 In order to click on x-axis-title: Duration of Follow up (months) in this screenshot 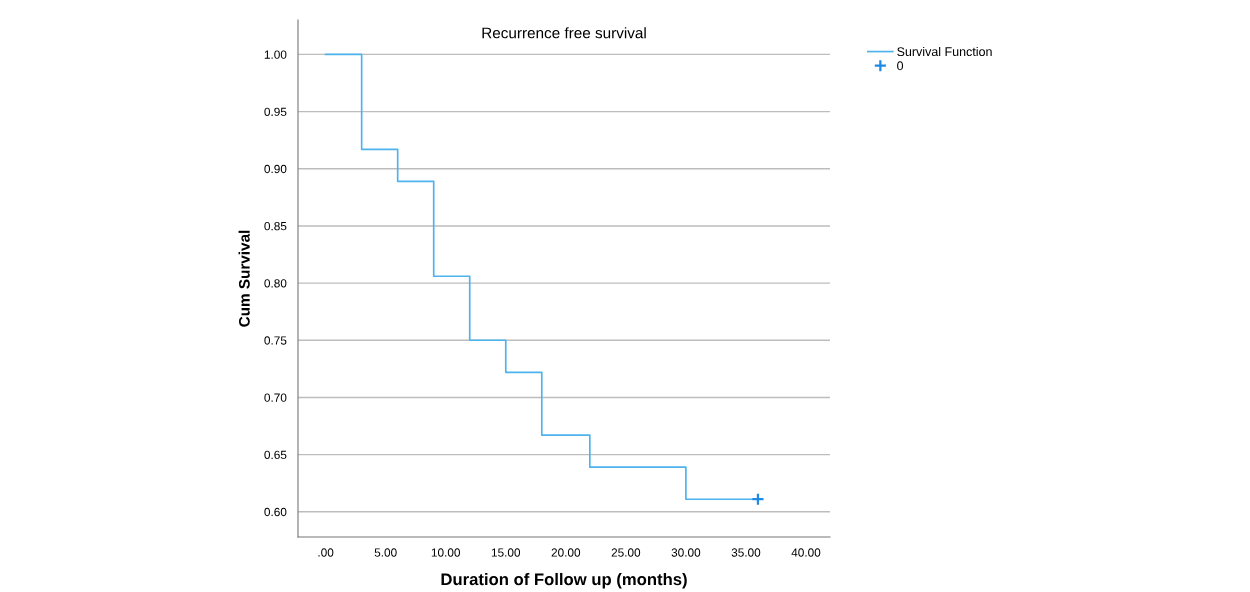, I will do `click(564, 580)`.